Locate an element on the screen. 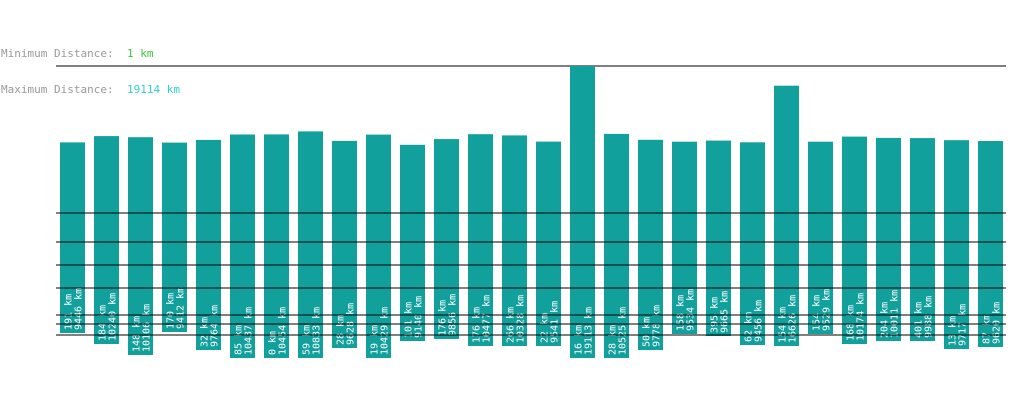 The width and height of the screenshot is (1019, 402). bar-label: 101 km9140 km is located at coordinates (414, 317).